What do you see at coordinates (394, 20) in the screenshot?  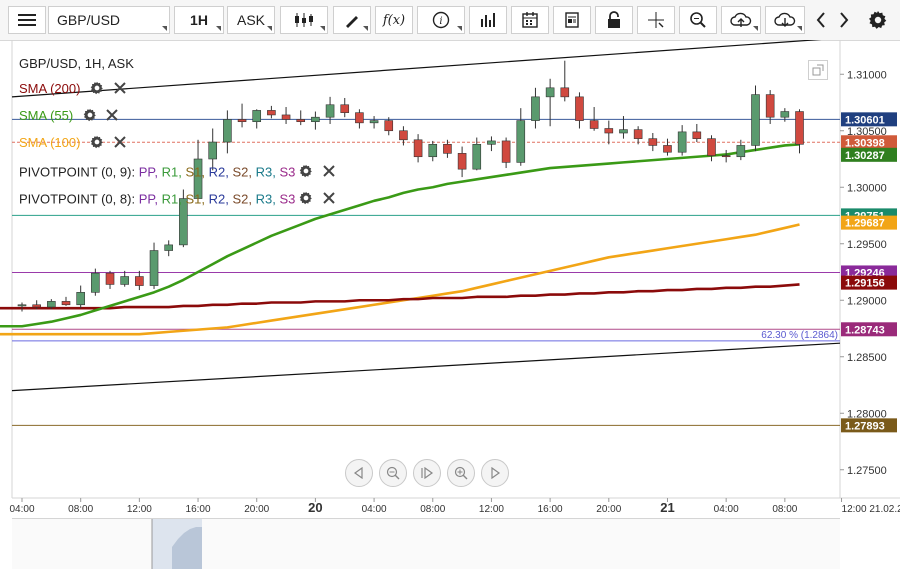 I see `function-button: f(x)` at bounding box center [394, 20].